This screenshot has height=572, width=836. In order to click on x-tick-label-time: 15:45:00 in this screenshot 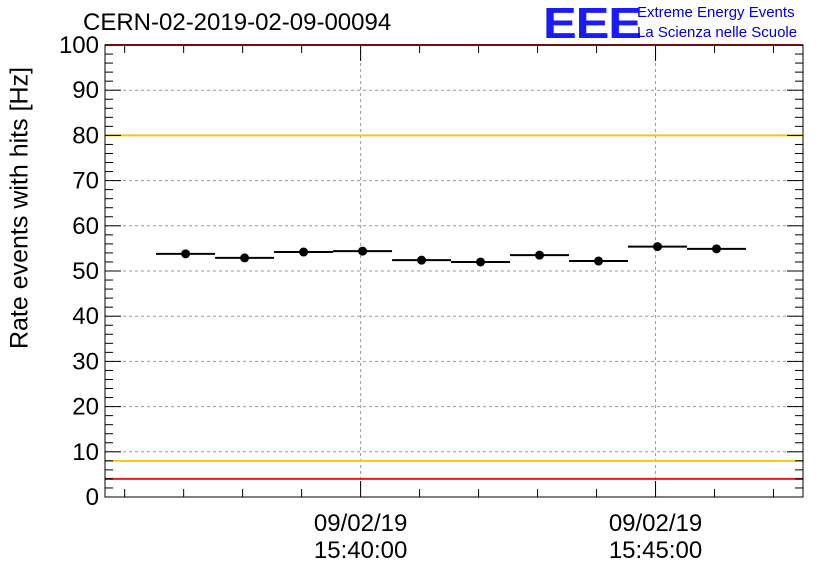, I will do `click(655, 550)`.